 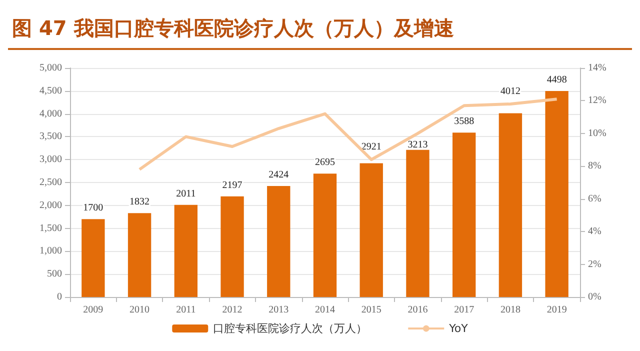 What do you see at coordinates (371, 310) in the screenshot?
I see `x-tick-label: 2015` at bounding box center [371, 310].